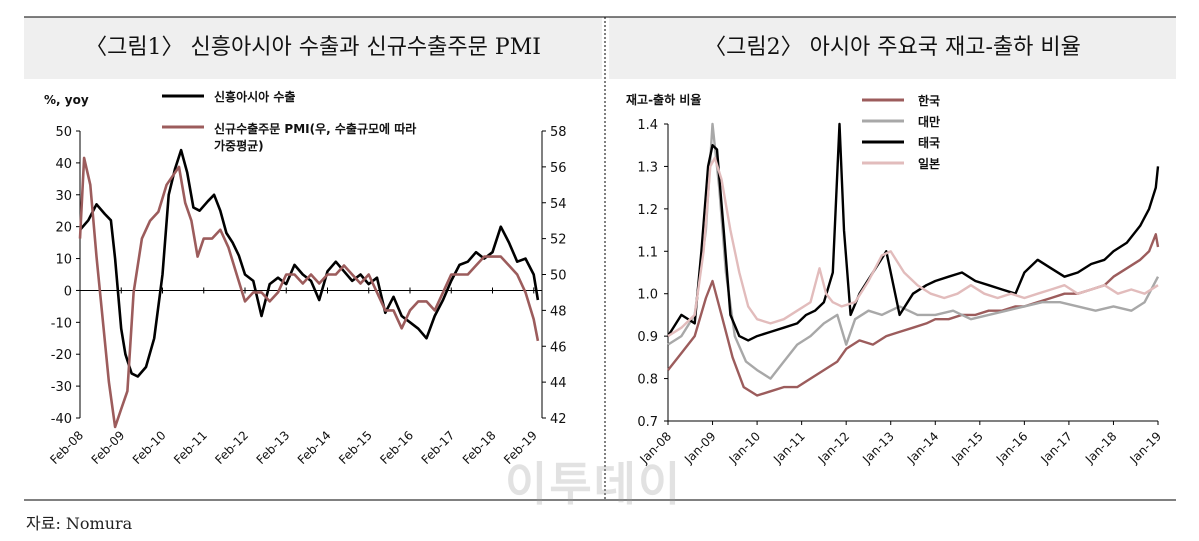 This screenshot has height=541, width=1199. What do you see at coordinates (190, 447) in the screenshot?
I see `chart1-x-tick-label: Feb-11` at bounding box center [190, 447].